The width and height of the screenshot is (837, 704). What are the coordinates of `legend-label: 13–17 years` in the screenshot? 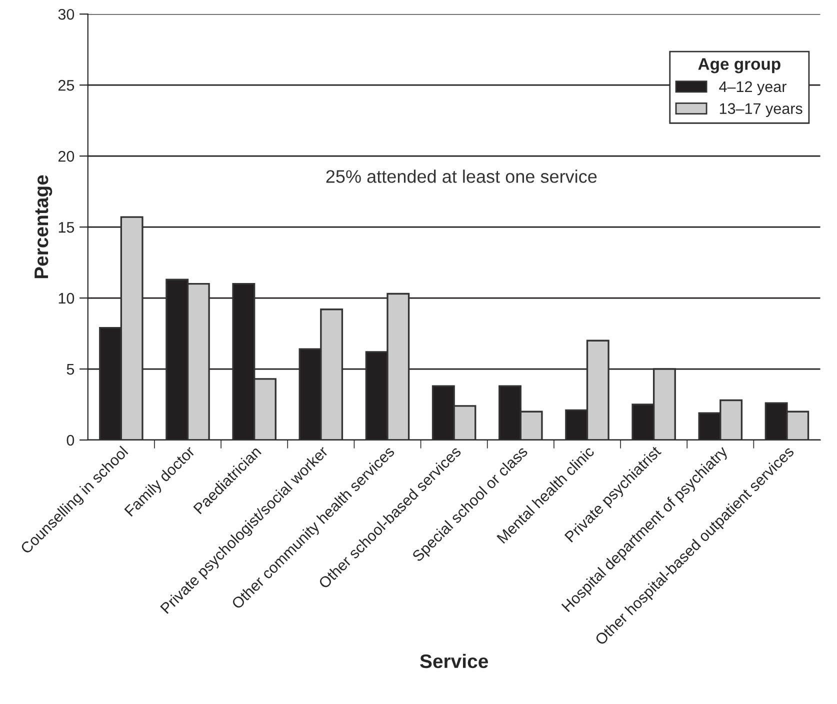 It's located at (761, 110).